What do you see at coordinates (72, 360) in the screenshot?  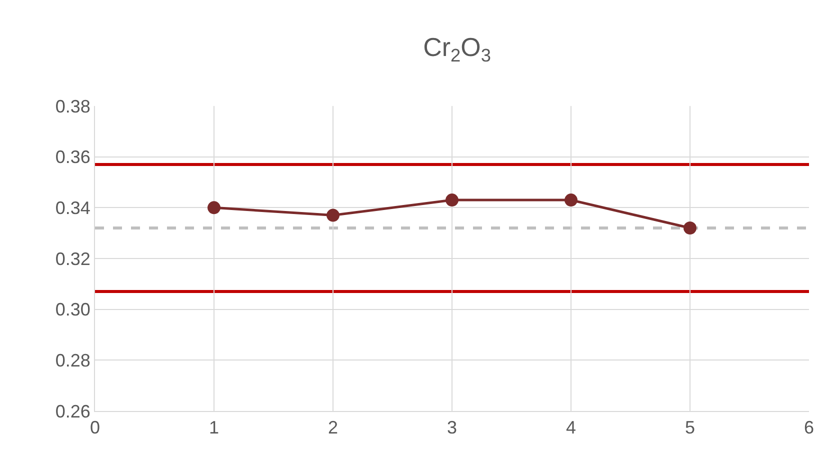 I see `y-tick-label: 0.28` at bounding box center [72, 360].